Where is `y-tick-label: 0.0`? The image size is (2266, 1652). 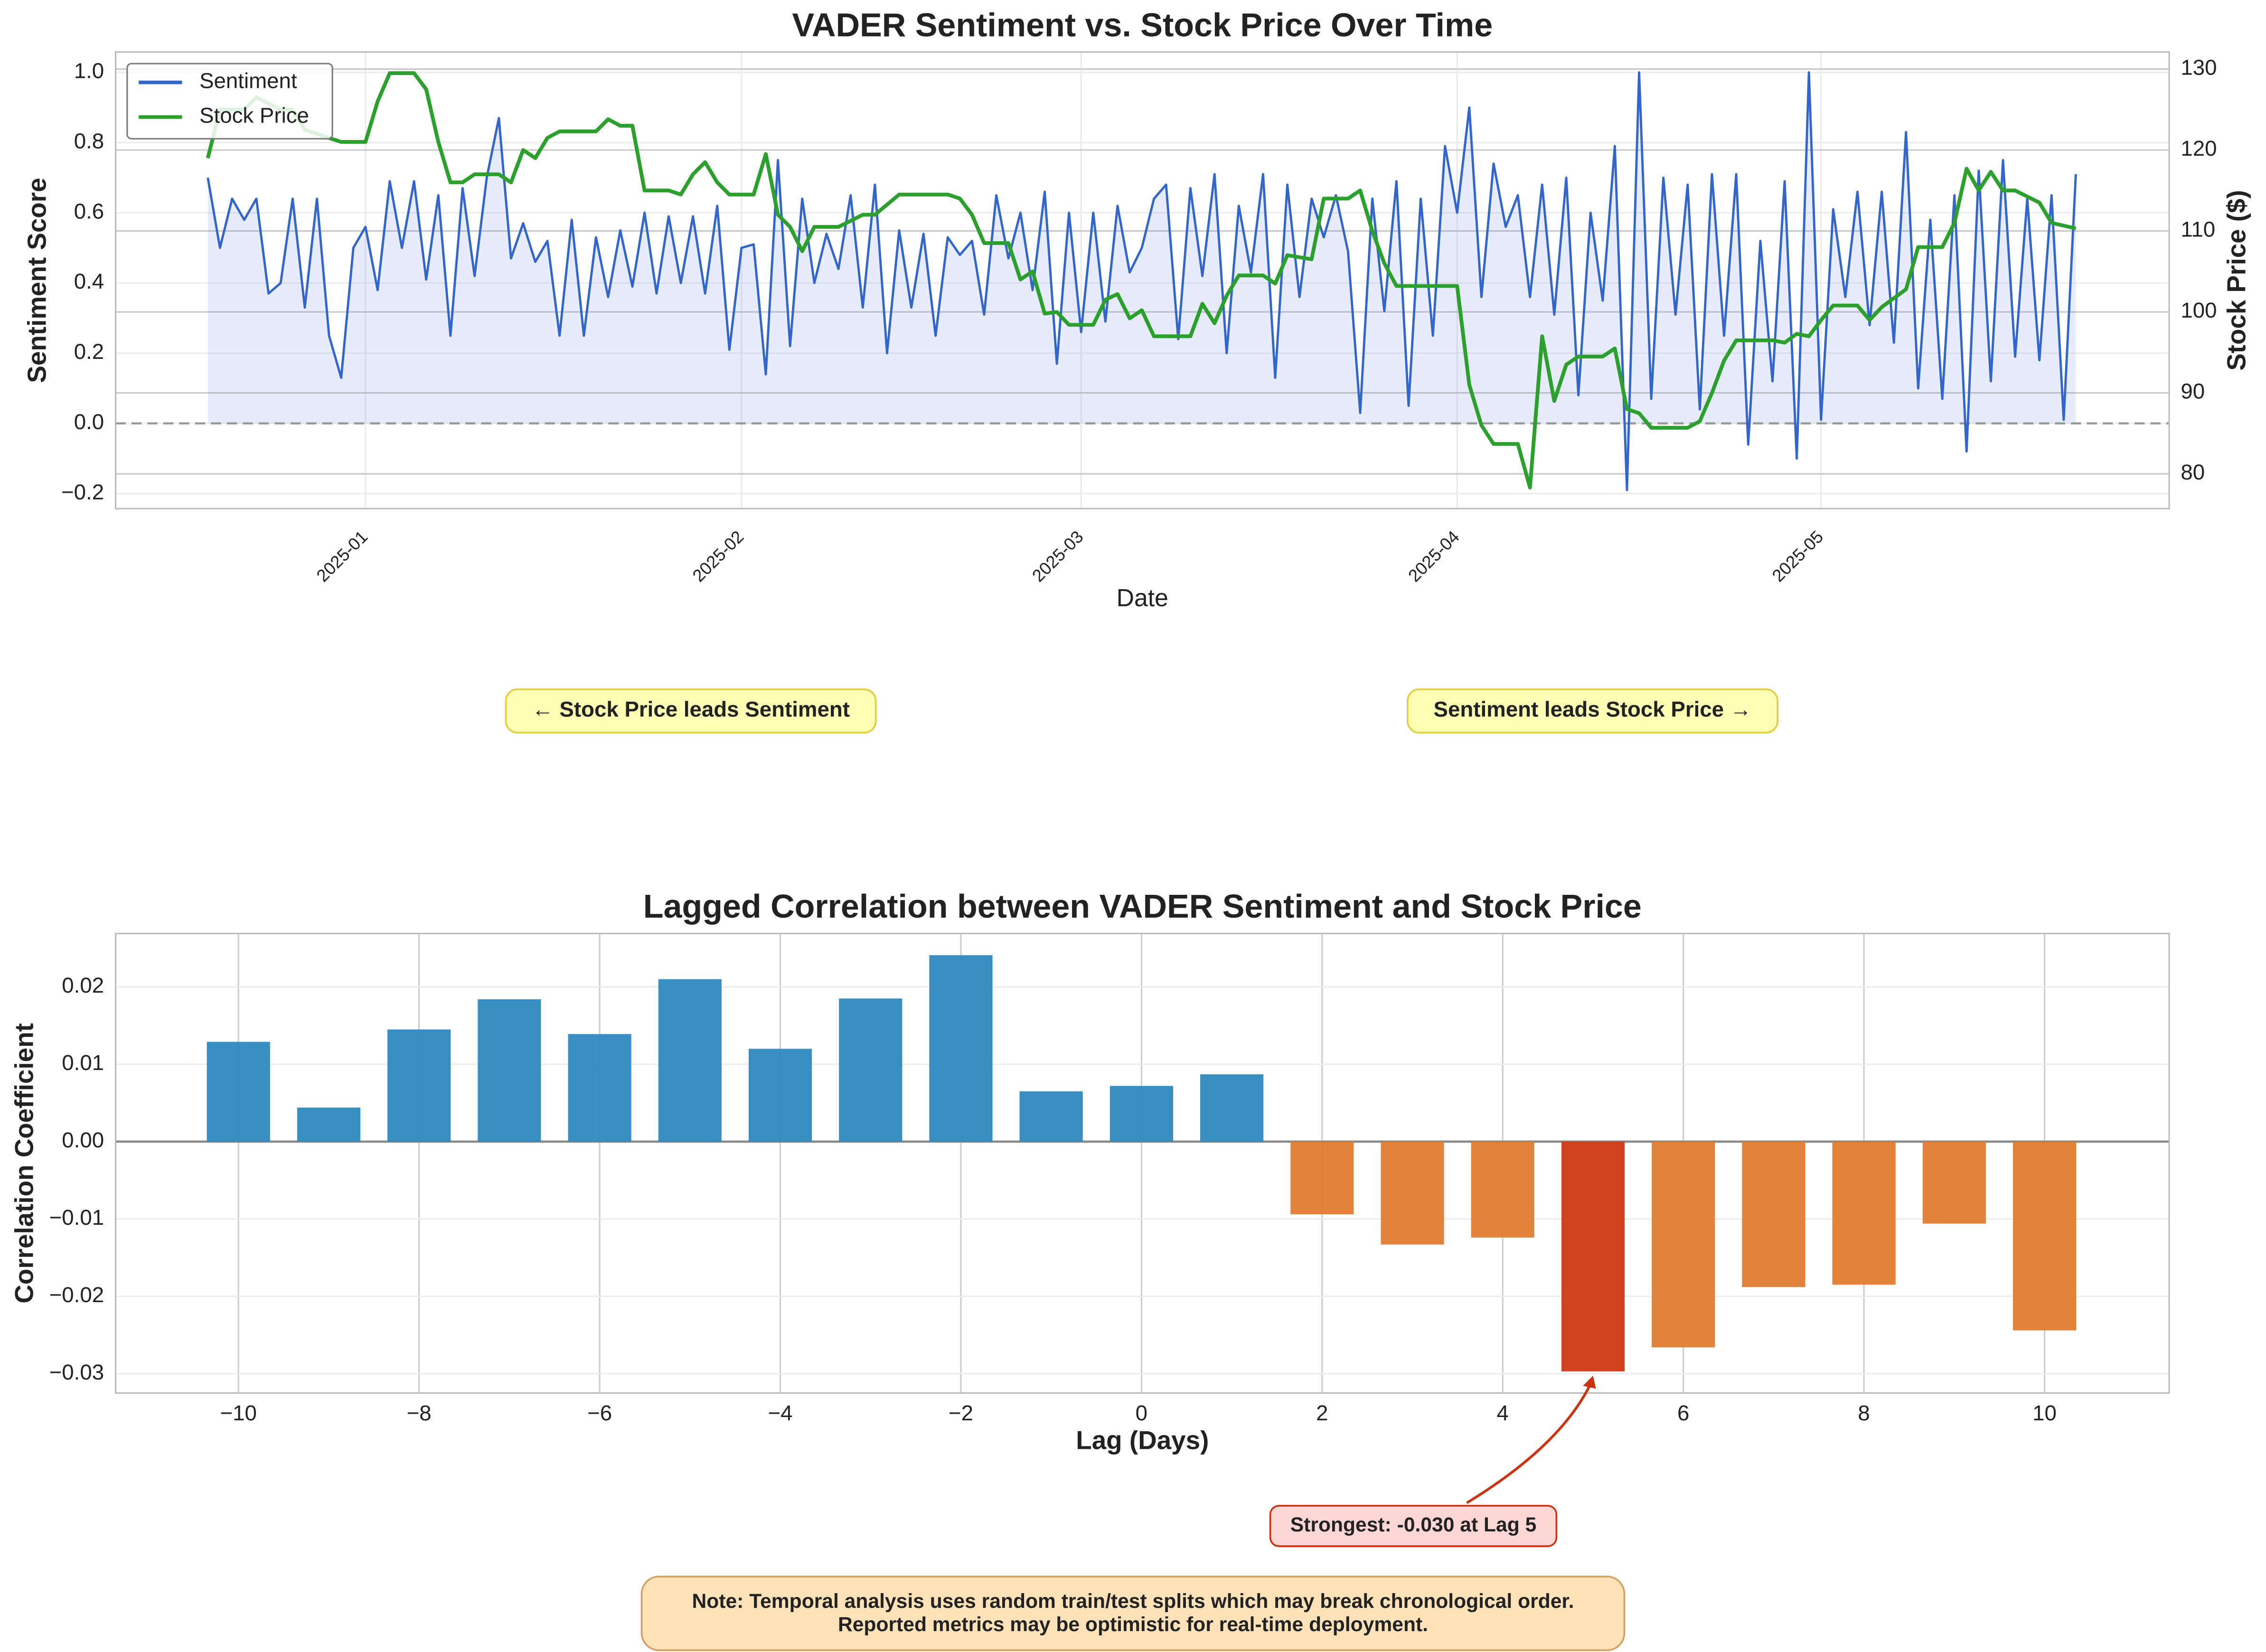 y-tick-label: 0.0 is located at coordinates (89, 422).